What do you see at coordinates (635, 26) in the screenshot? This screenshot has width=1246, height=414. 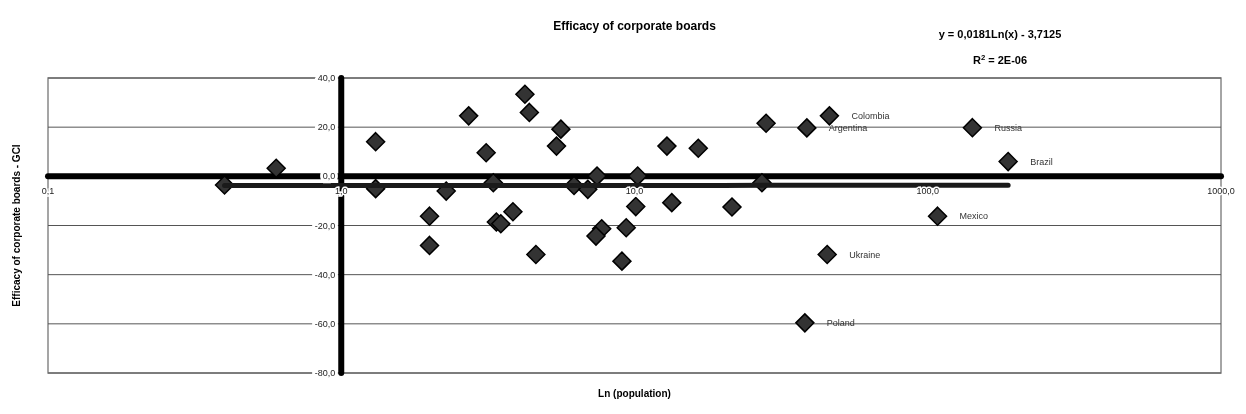 I see `chart-title: Efficacy of corporate boards` at bounding box center [635, 26].